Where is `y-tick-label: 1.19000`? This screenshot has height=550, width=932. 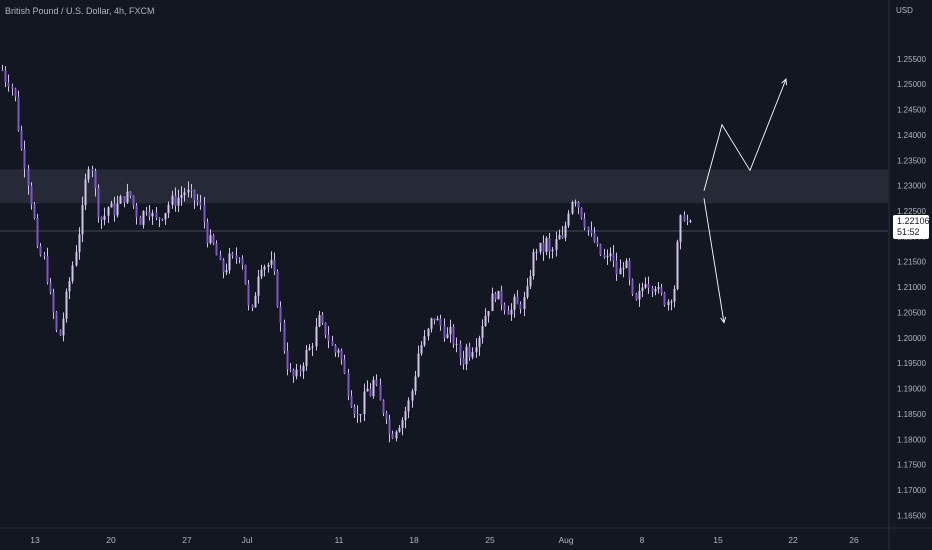
y-tick-label: 1.19000 is located at coordinates (911, 389).